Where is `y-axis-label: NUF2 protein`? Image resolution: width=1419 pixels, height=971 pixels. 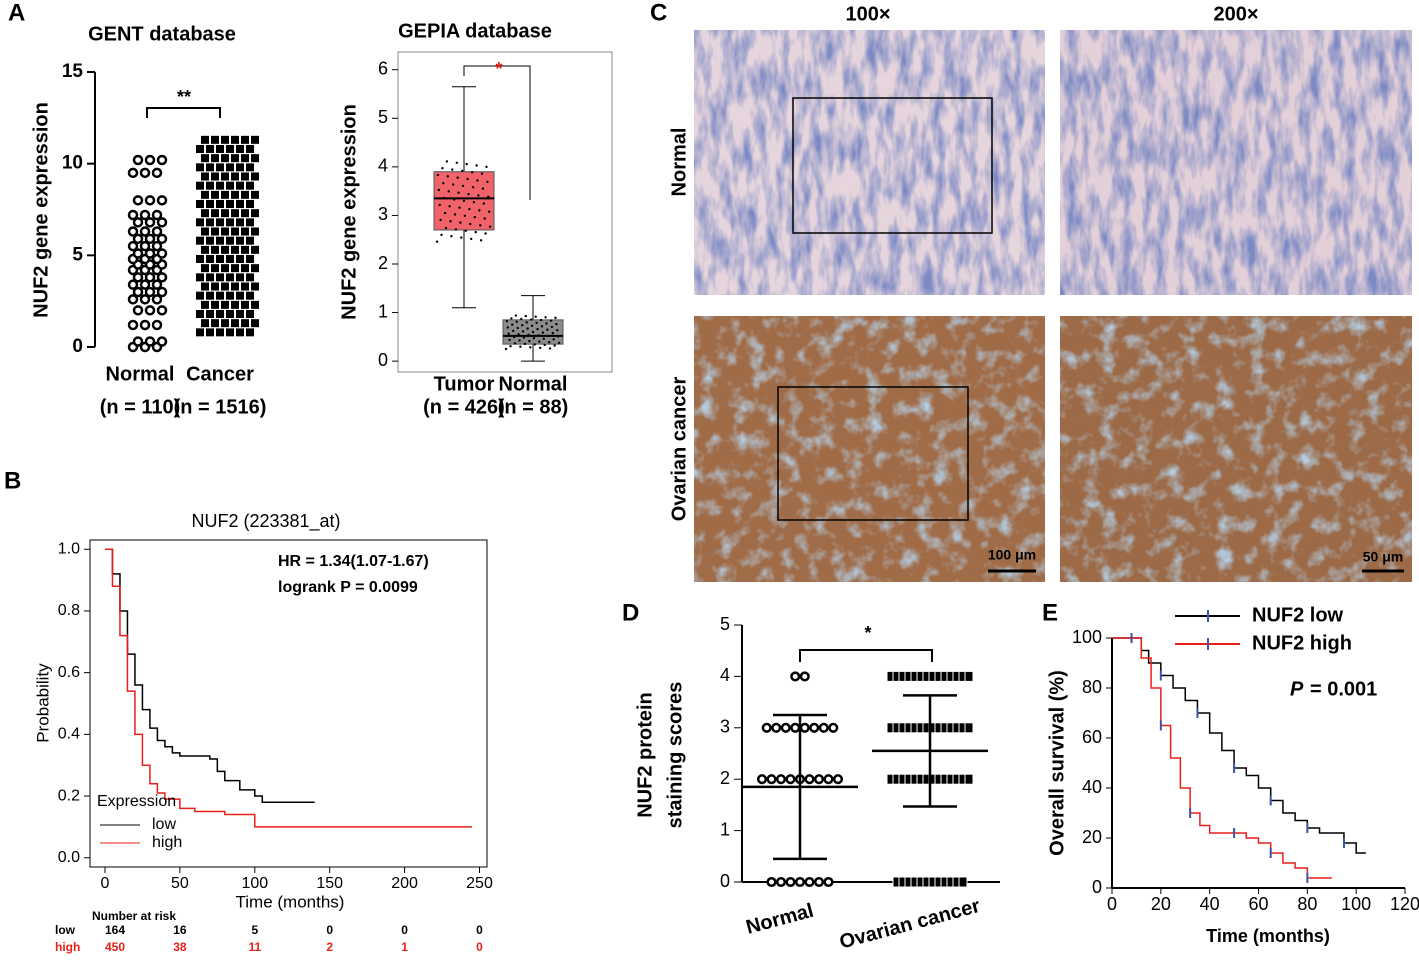
y-axis-label: NUF2 protein is located at coordinates (645, 755).